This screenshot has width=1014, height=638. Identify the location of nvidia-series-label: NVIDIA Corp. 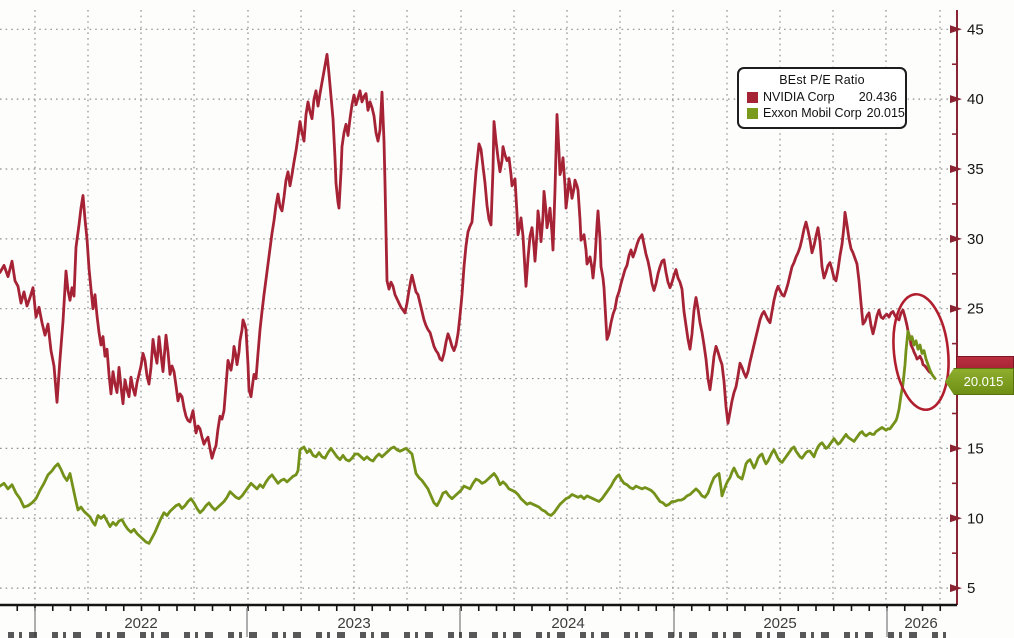
(799, 97).